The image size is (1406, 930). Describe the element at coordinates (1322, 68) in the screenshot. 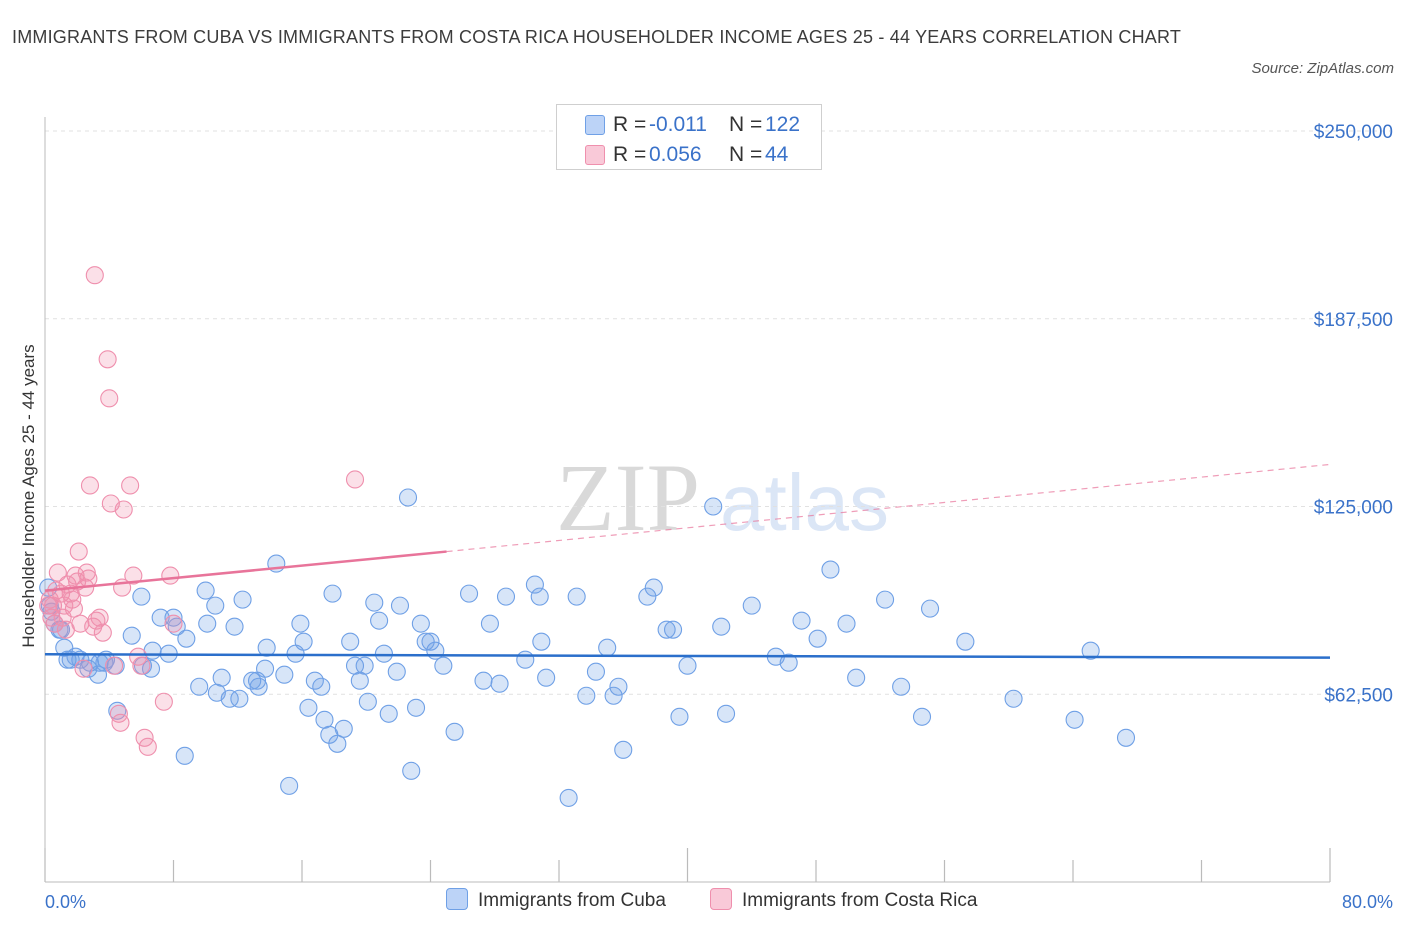

I see `source-label: Source: ZipAtlas.com` at that location.